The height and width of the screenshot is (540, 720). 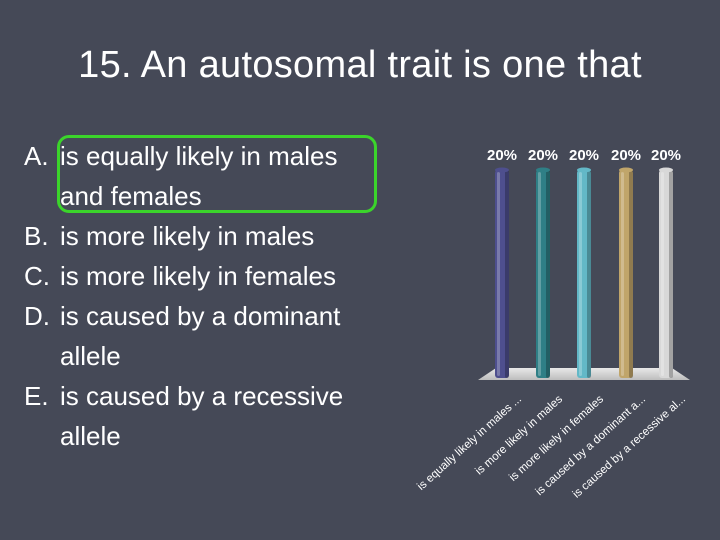 I want to click on option-c: C. is more likely in females, so click(x=209, y=276).